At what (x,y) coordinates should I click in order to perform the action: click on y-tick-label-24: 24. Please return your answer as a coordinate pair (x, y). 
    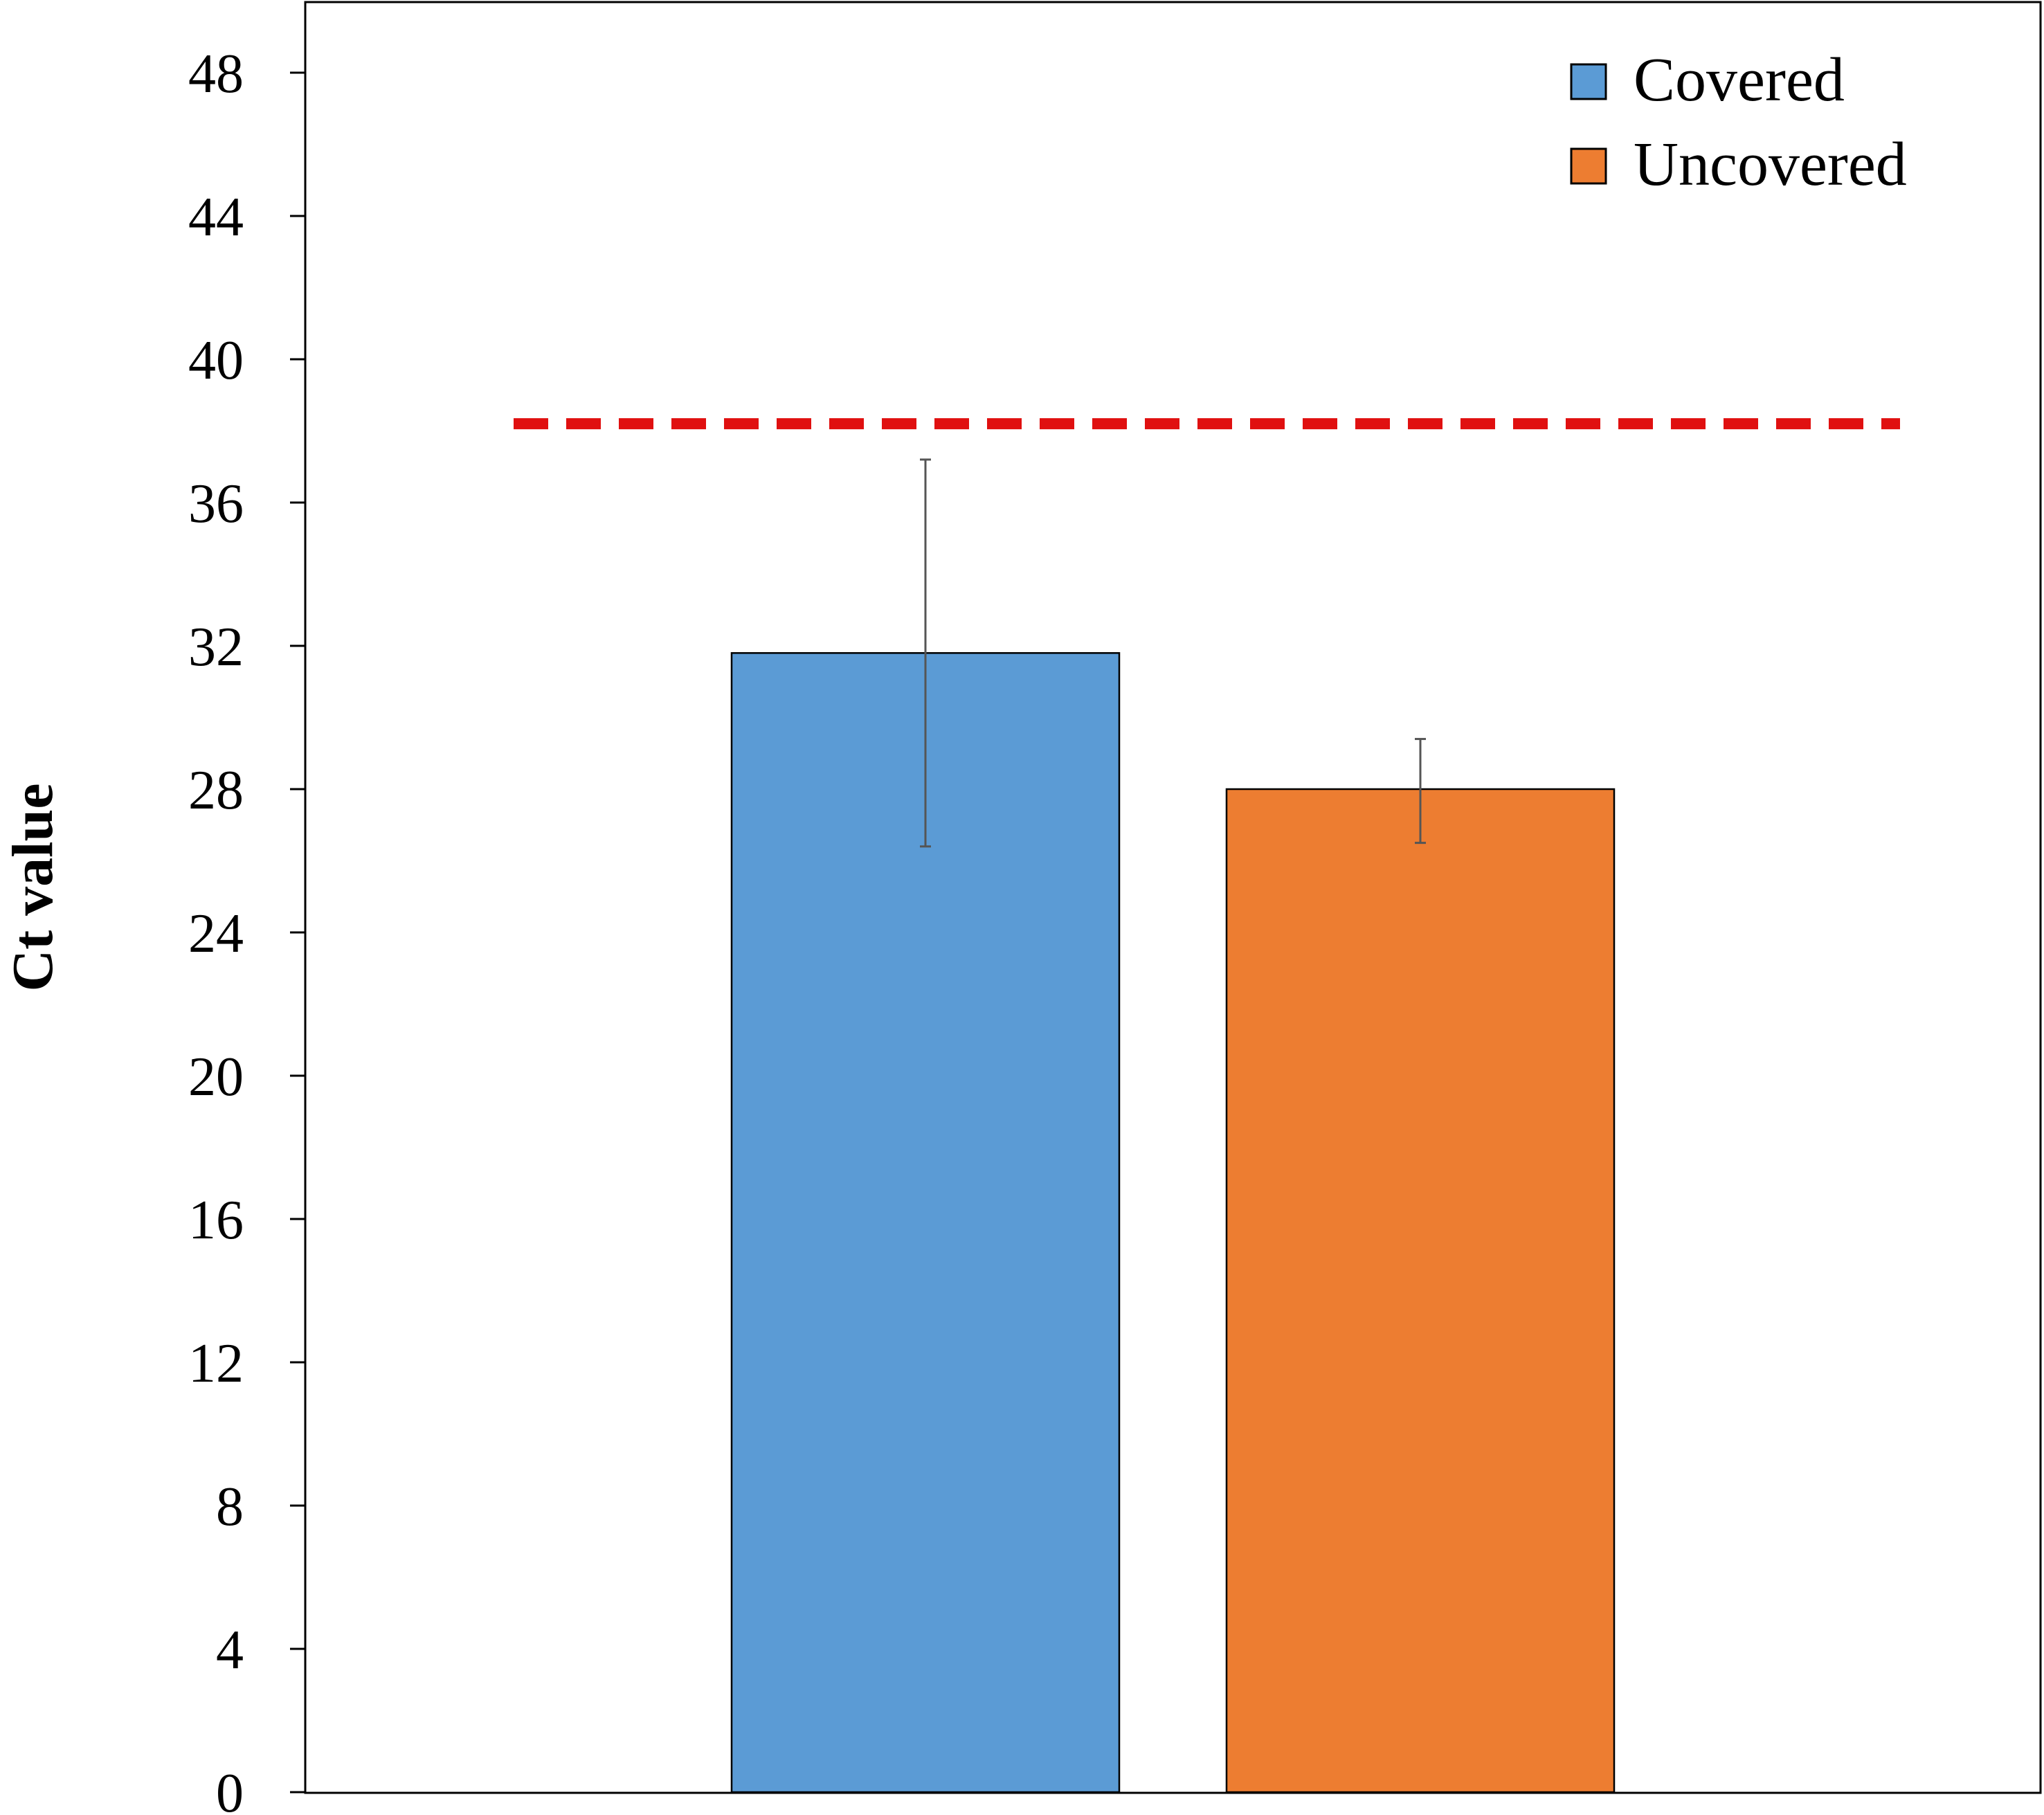
    Looking at the image, I should click on (216, 933).